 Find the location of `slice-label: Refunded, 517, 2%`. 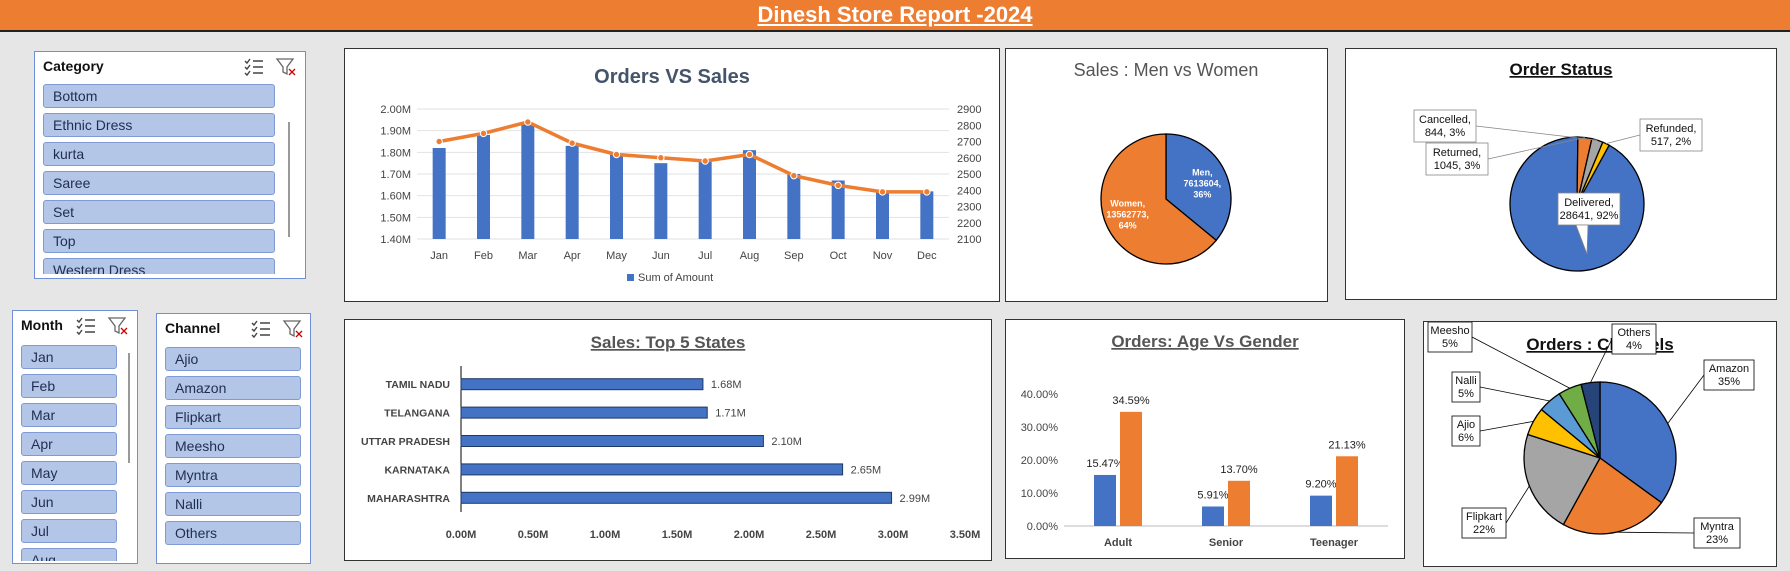

slice-label: Refunded, 517, 2% is located at coordinates (1671, 135).